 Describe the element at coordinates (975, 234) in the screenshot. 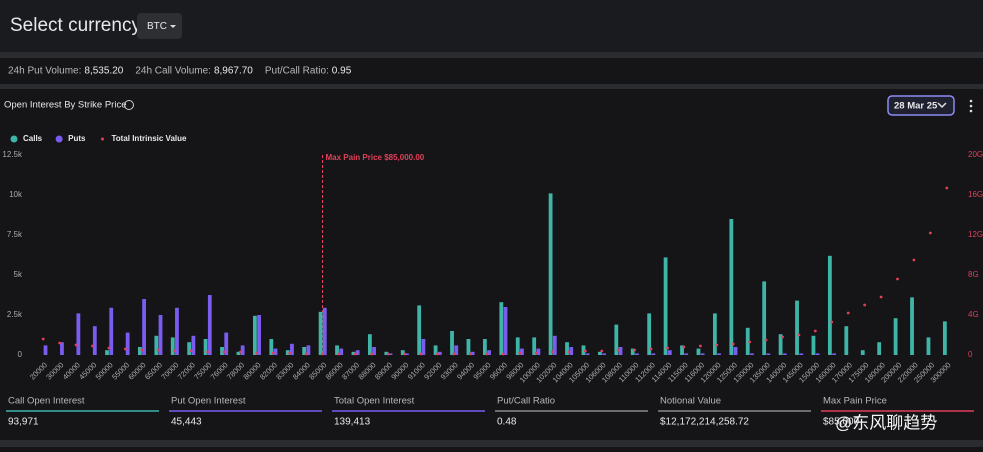

I see `y2-tick-label: 12G` at that location.